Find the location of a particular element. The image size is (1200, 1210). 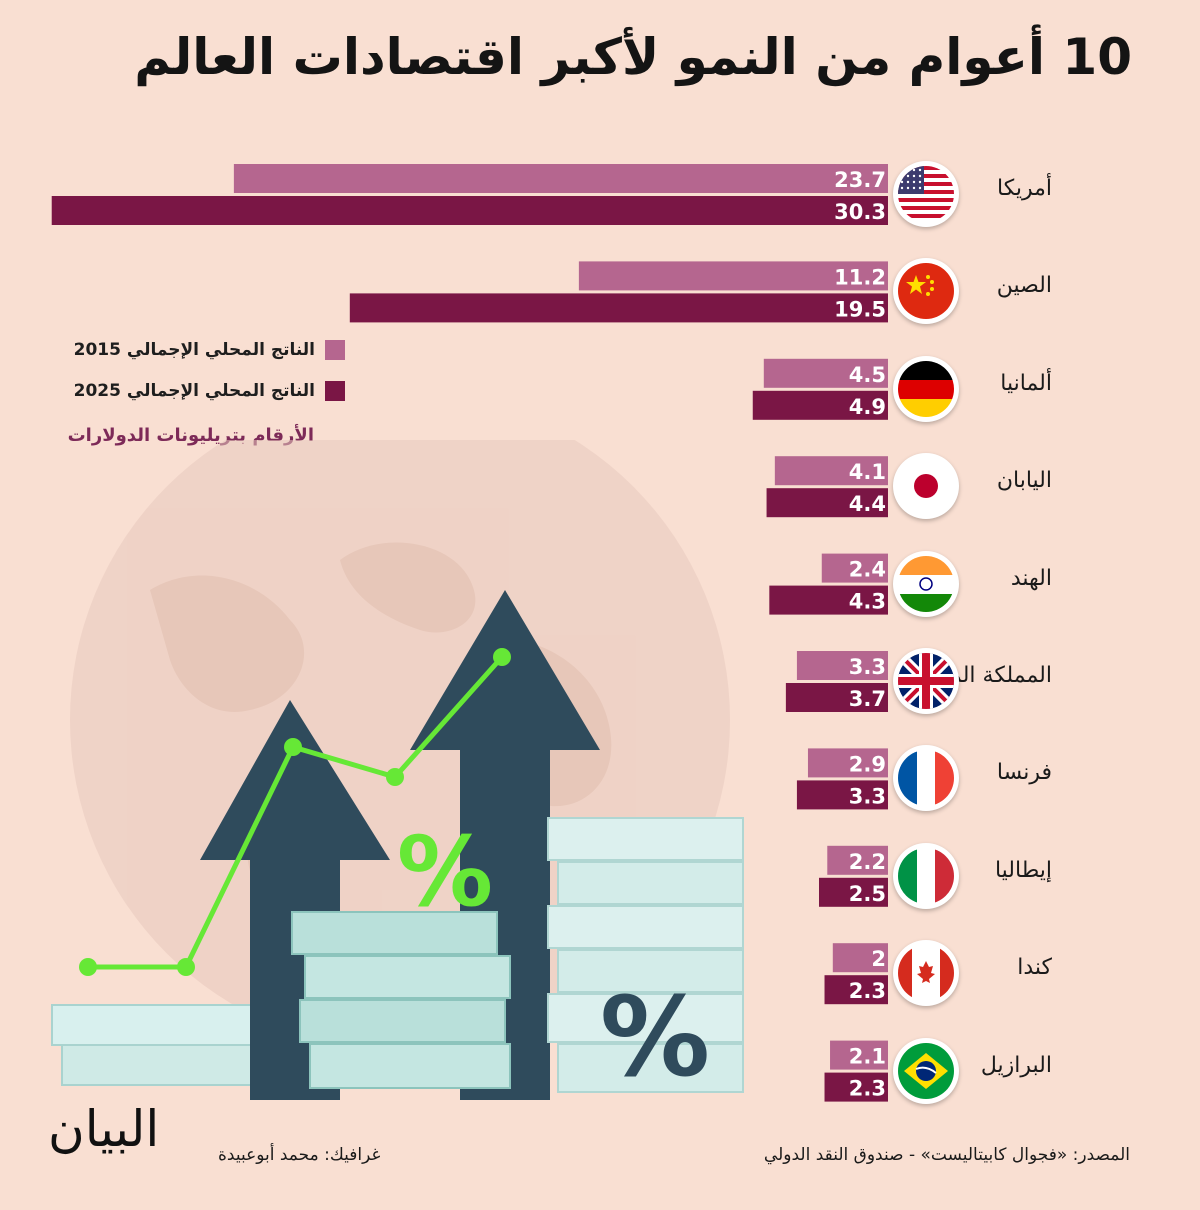

value-label-2025-9: 2.3 is located at coordinates (867, 1089).